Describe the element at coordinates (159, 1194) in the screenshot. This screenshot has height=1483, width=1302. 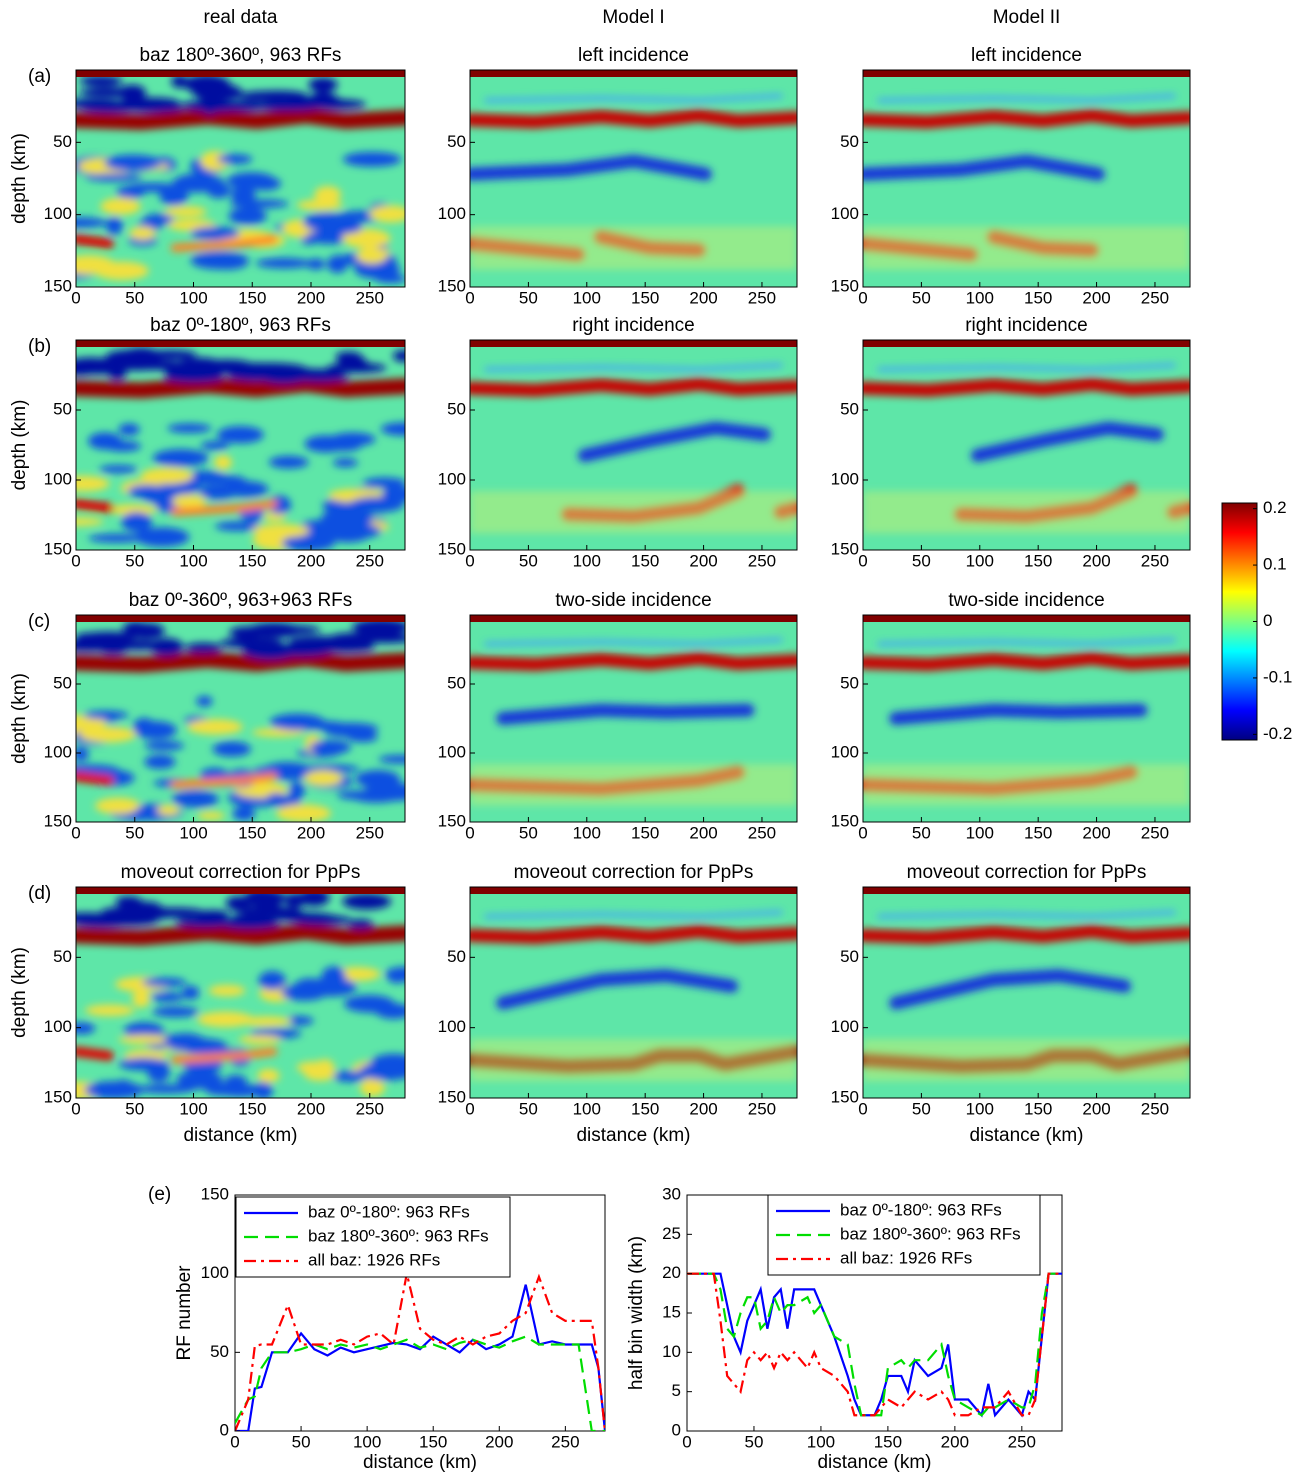
I see `panel-label: (e)` at that location.